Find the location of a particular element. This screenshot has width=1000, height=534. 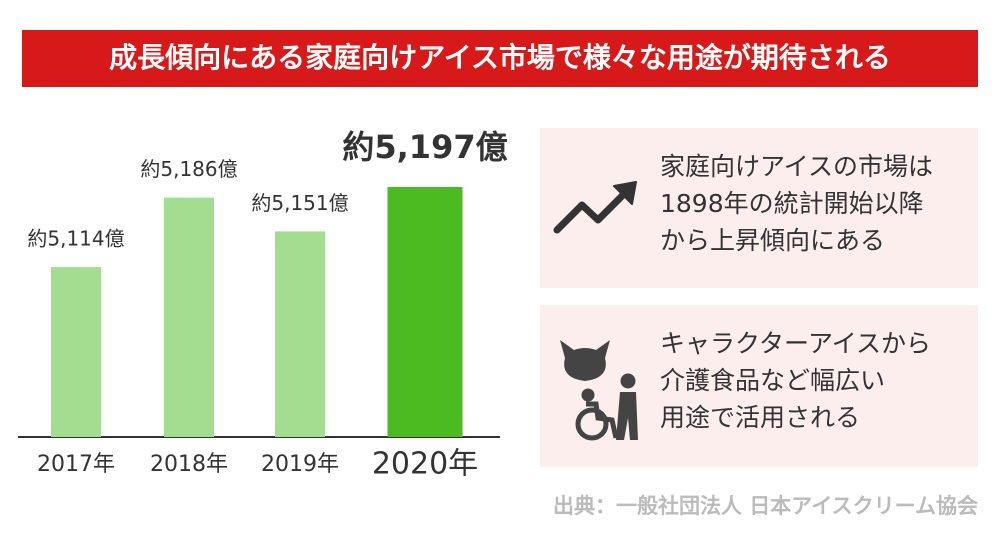

panel-text: から上昇傾向にある is located at coordinates (772, 240).